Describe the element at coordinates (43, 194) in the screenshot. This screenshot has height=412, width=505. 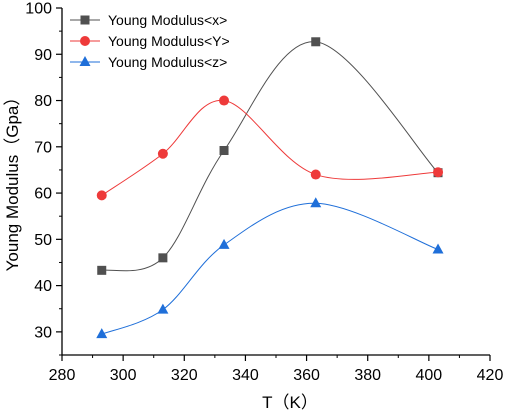
I see `y-tick-label: 60` at that location.